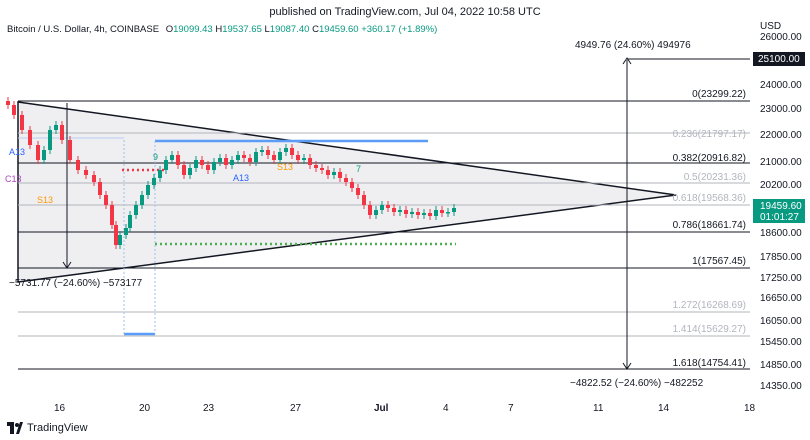  What do you see at coordinates (67, 265) in the screenshot?
I see `arrow-down-icon` at bounding box center [67, 265].